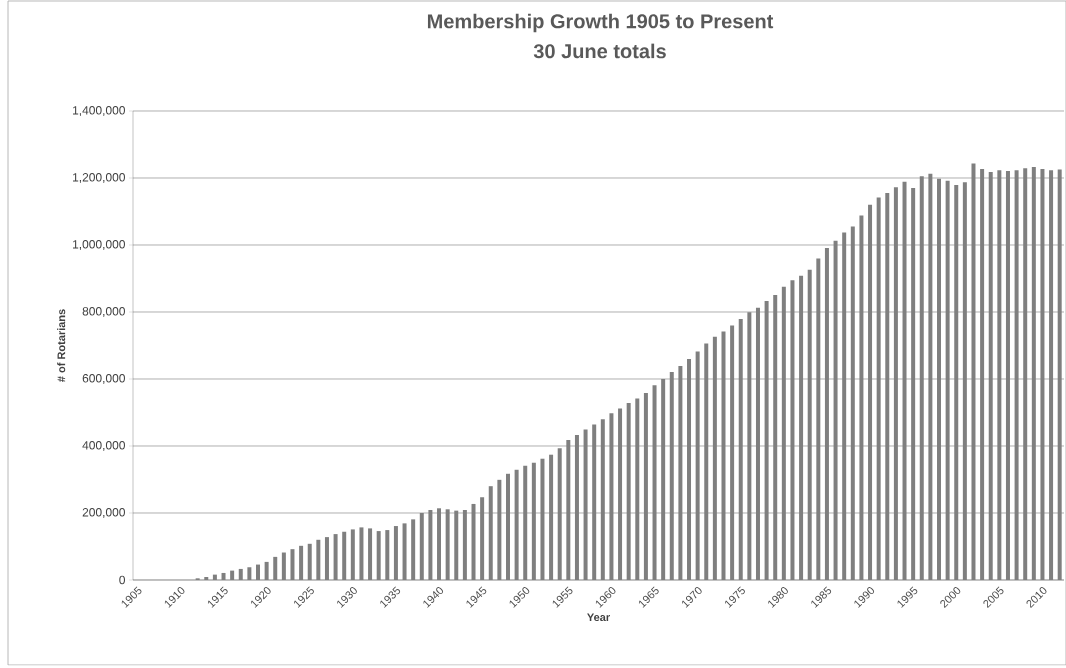 The image size is (1066, 668). What do you see at coordinates (103, 513) in the screenshot?
I see `y-tick-label: 200,000` at bounding box center [103, 513].